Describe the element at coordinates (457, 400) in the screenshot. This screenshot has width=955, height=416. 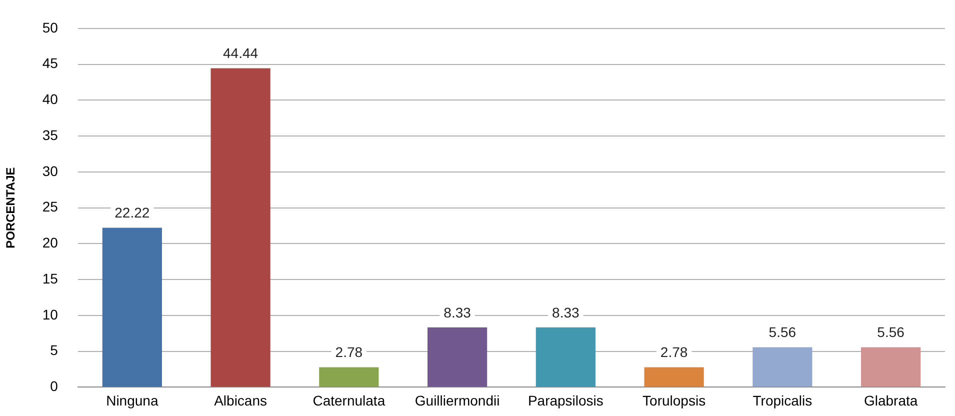
I see `x-tick-label: Guilliermondii` at that location.